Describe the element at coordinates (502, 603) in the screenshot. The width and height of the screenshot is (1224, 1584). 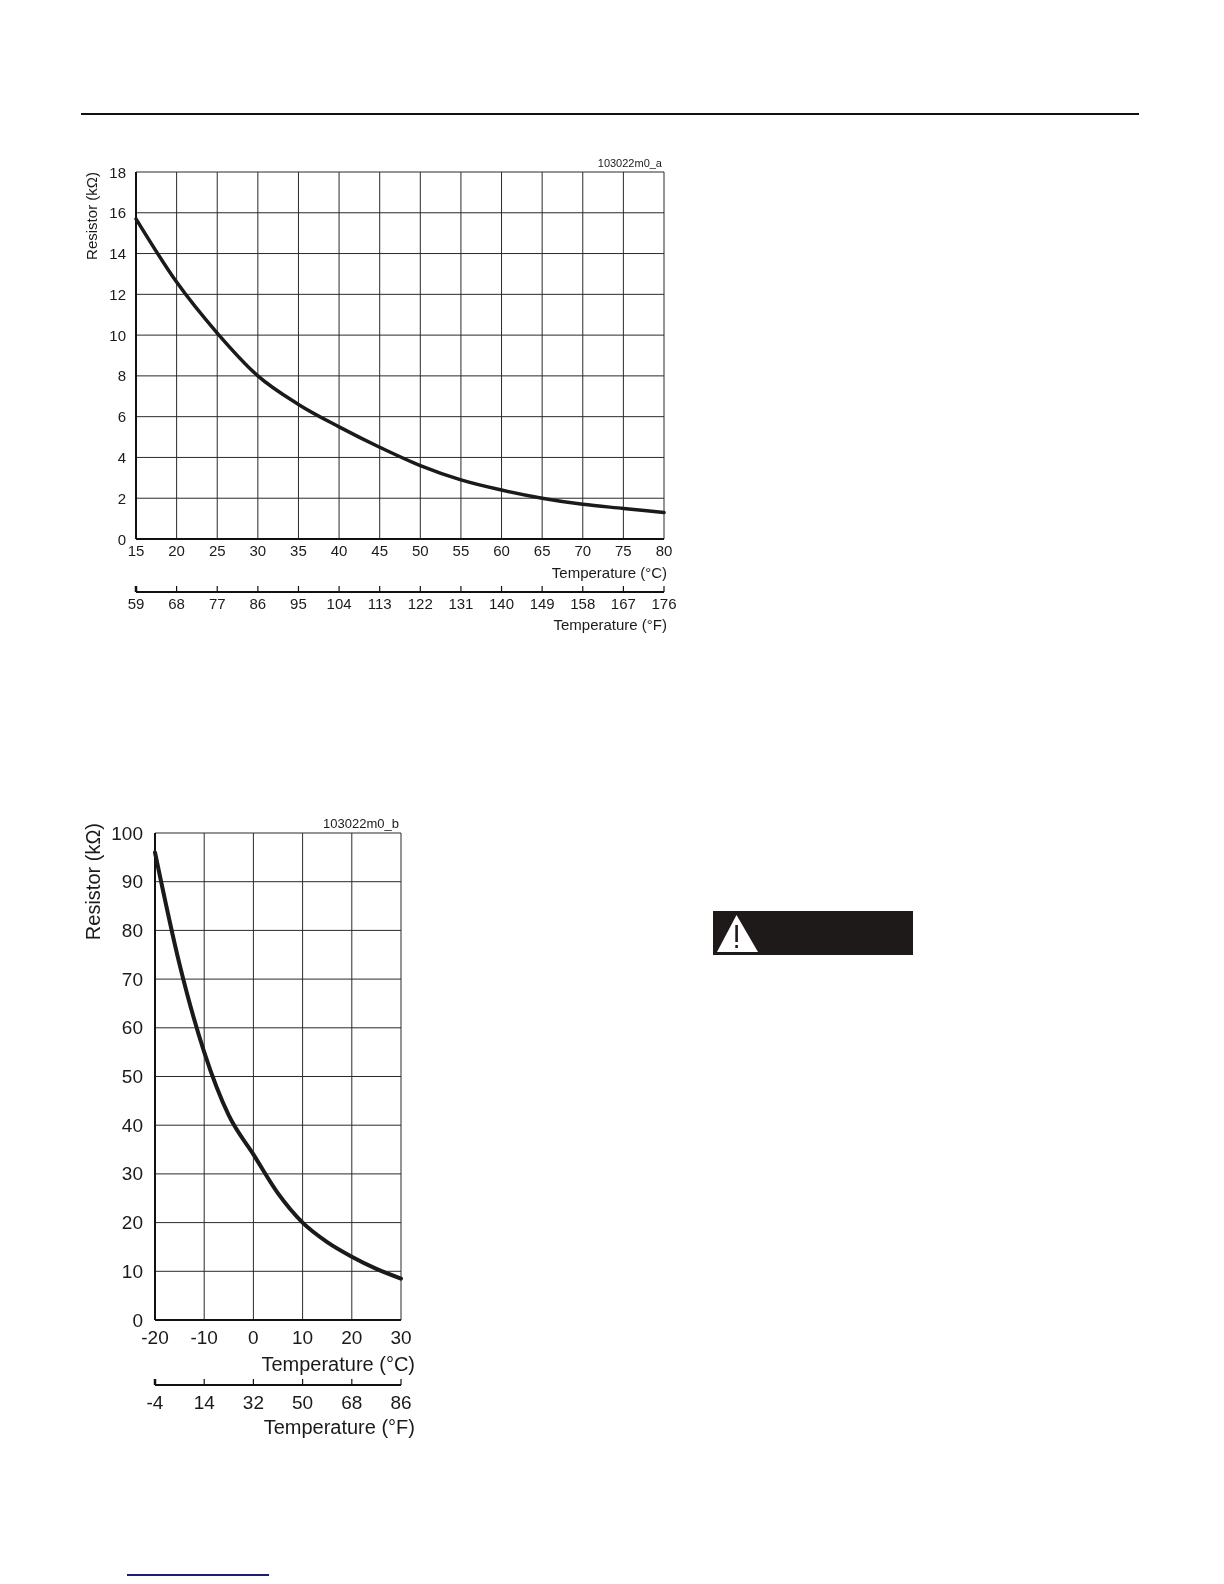
I see `x2-tick-label: 140` at that location.